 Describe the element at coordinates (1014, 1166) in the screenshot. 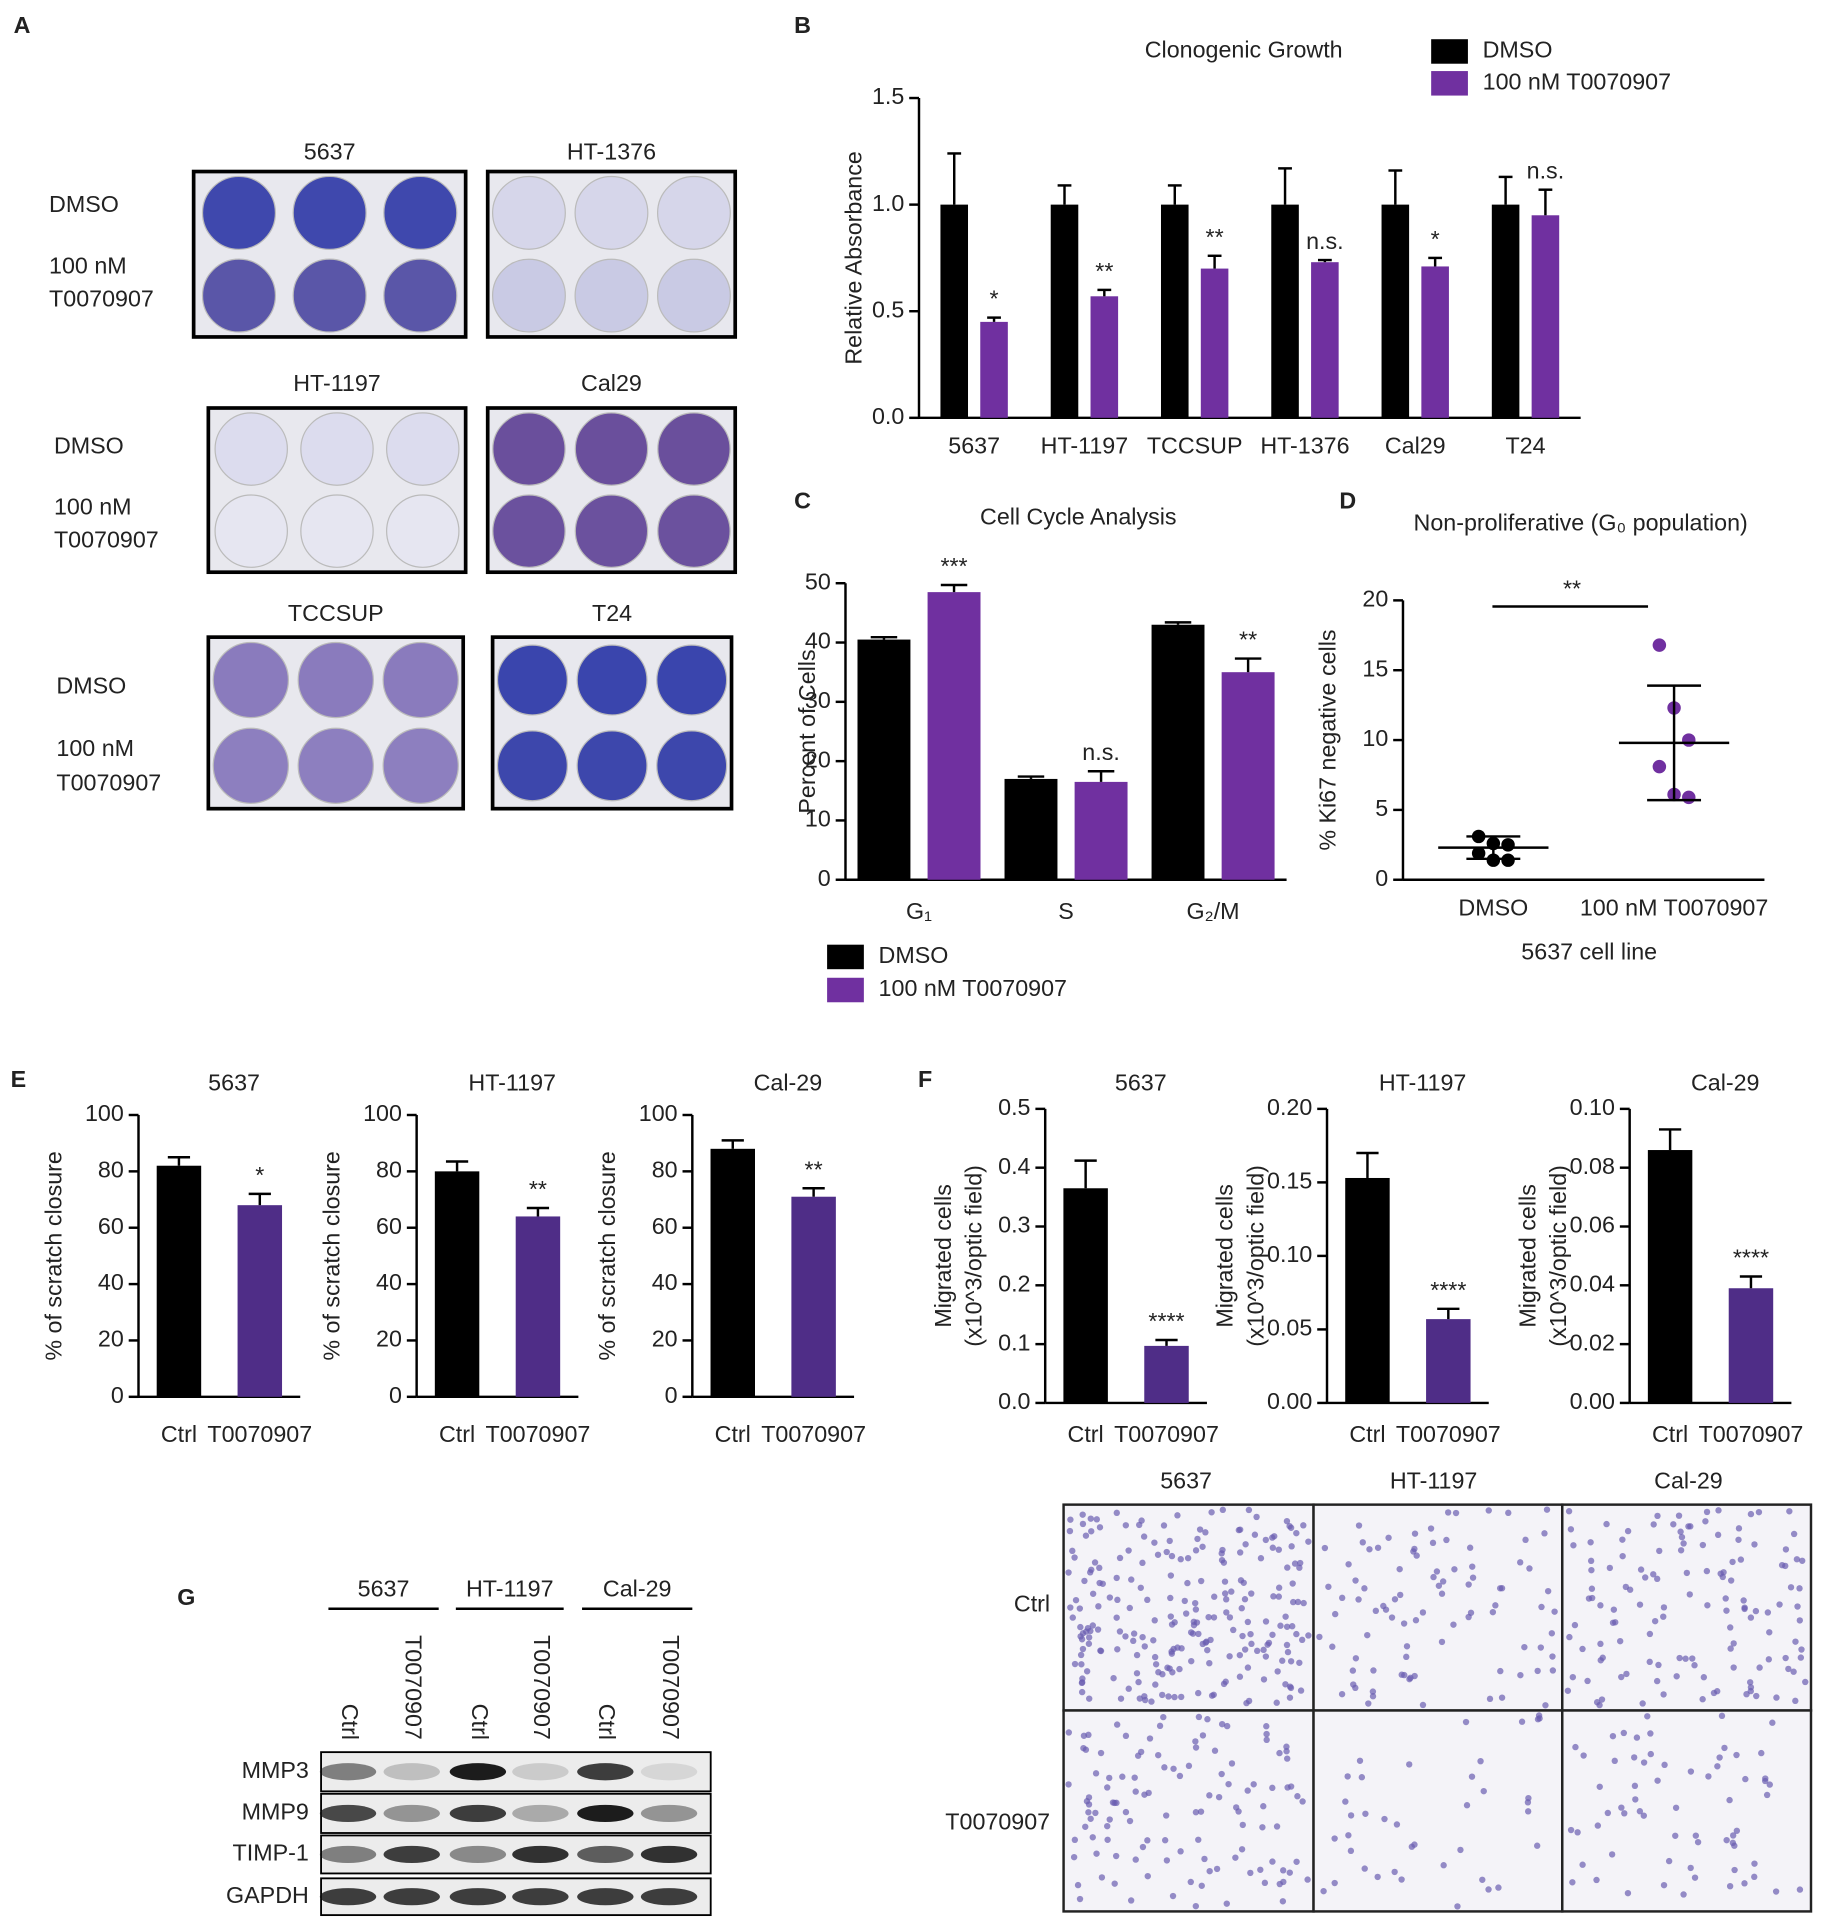

I see `y-tick-label: 0.4` at that location.